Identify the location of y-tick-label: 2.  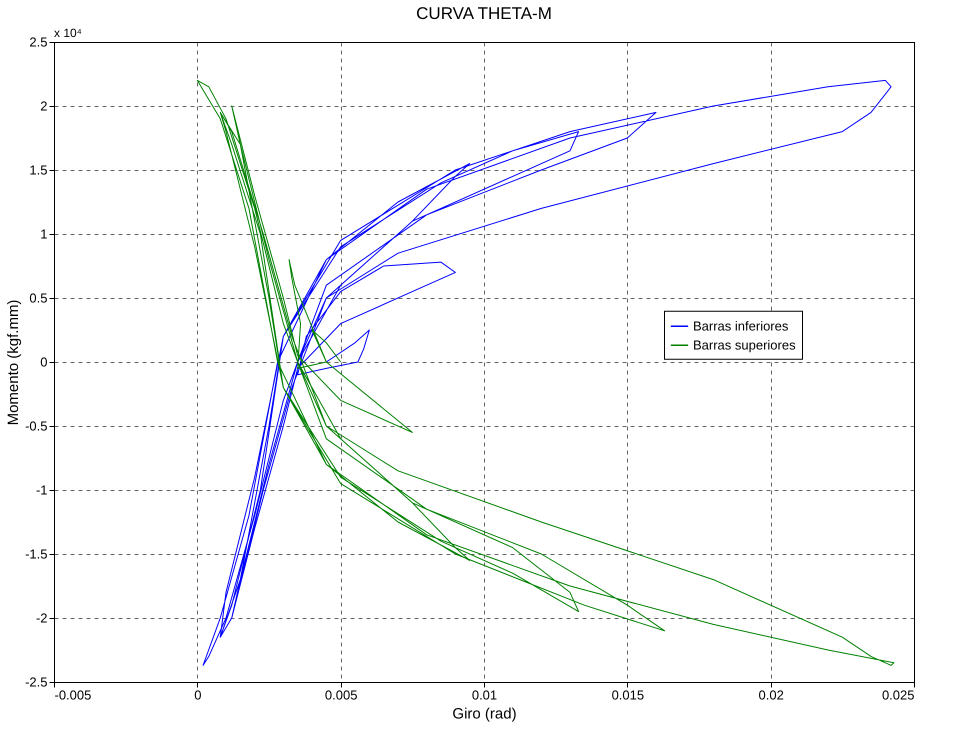
(44, 106).